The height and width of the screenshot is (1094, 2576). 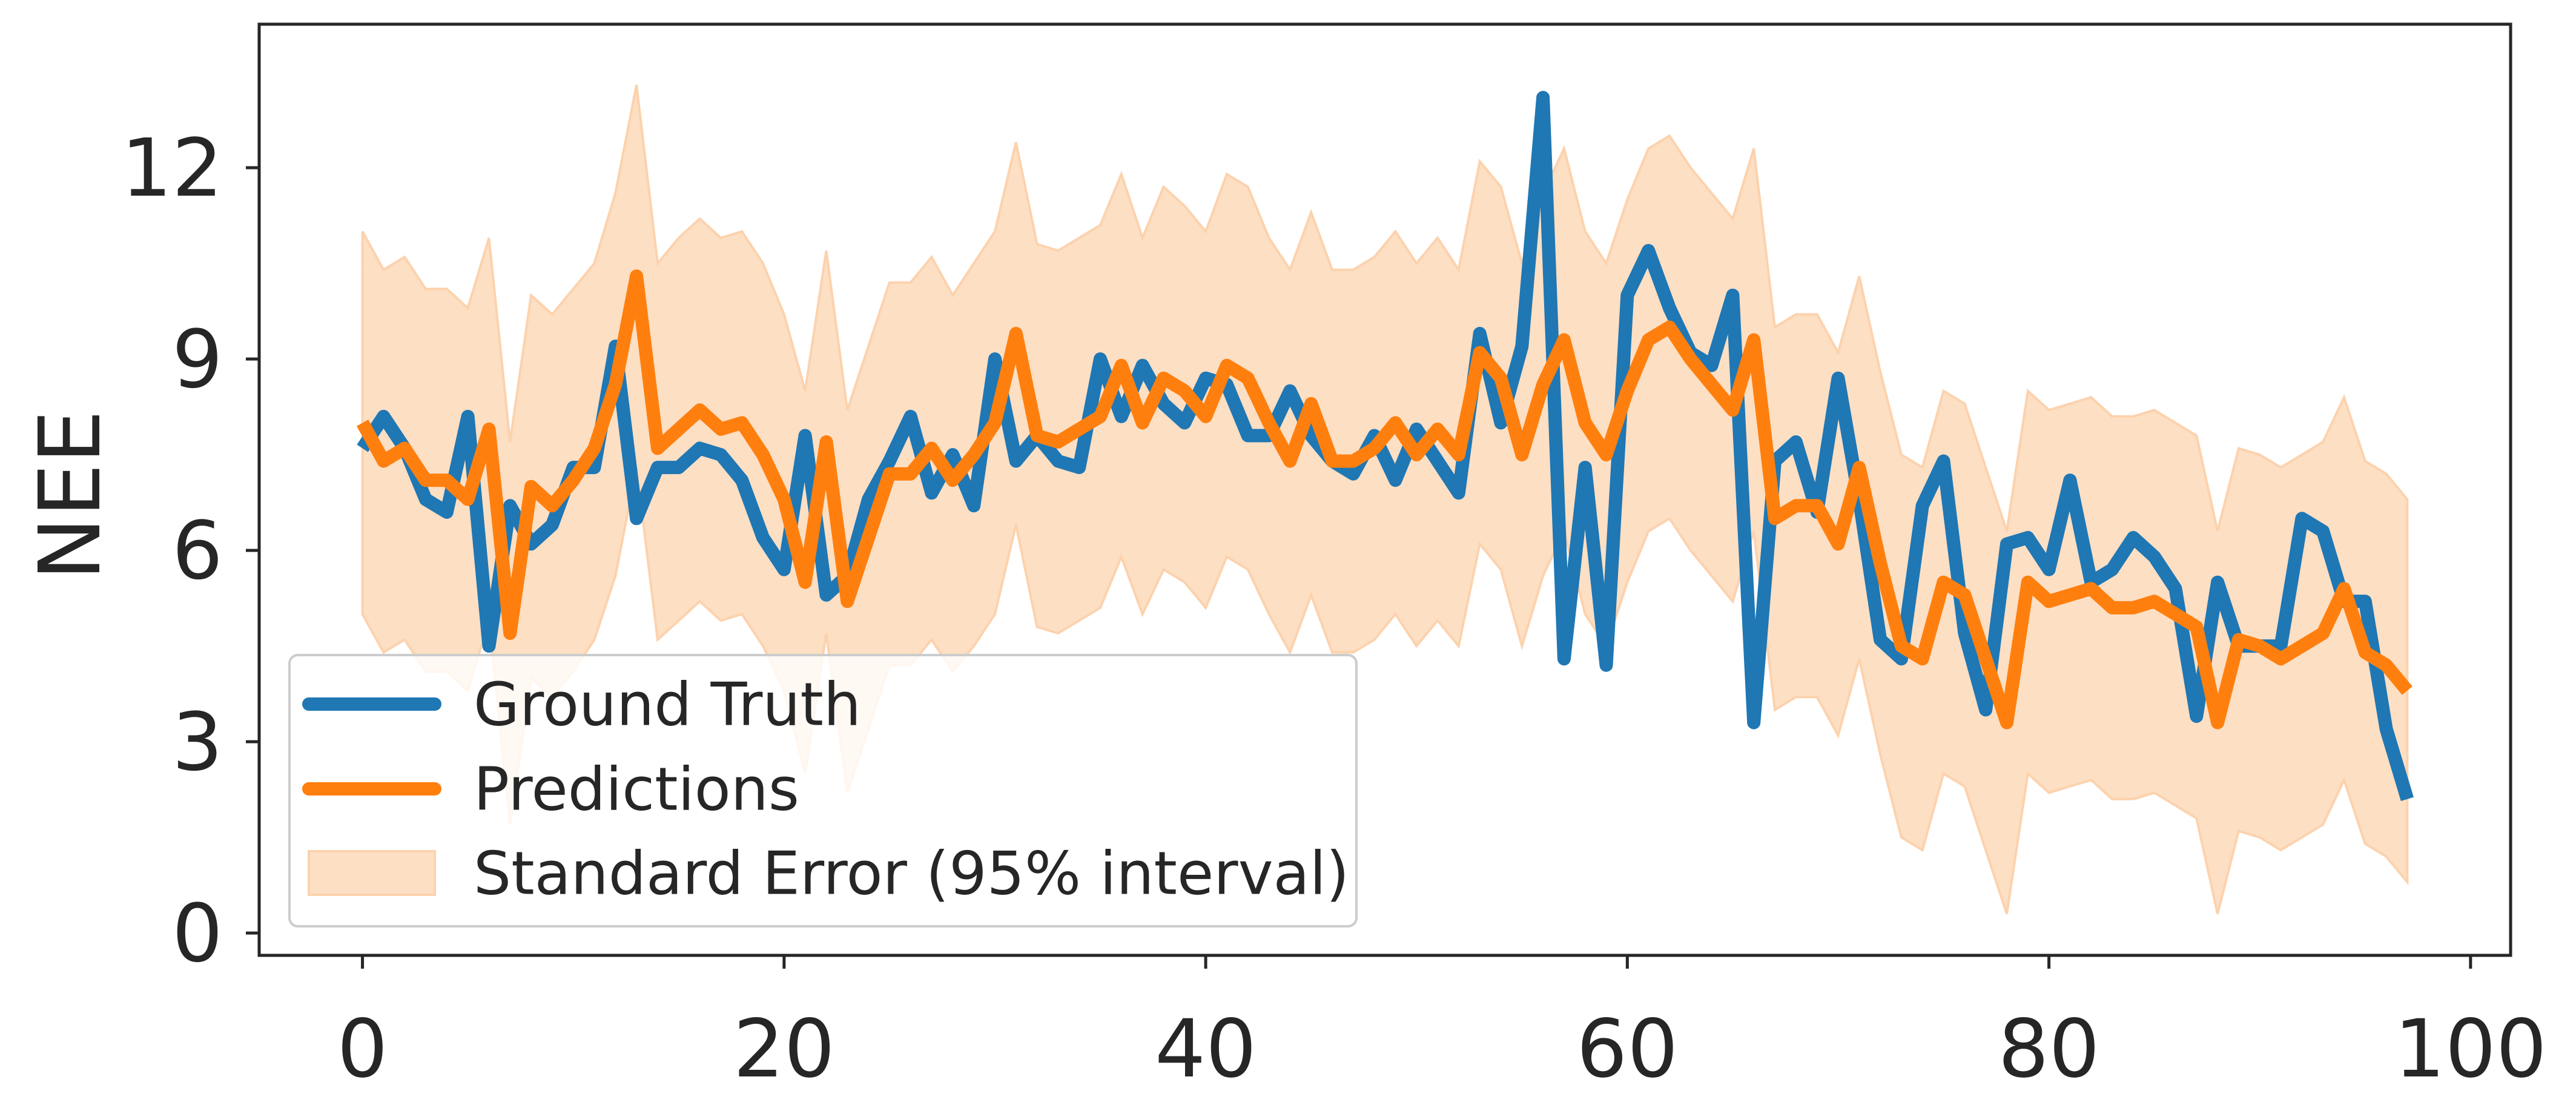 I want to click on x-tick-label: 100, so click(x=2470, y=1048).